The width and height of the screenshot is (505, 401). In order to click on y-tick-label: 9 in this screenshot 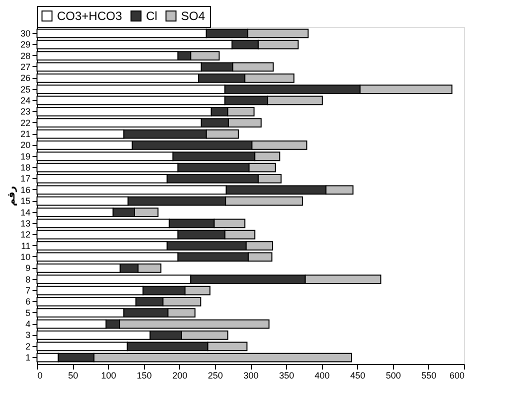, I will do `click(27, 268)`.